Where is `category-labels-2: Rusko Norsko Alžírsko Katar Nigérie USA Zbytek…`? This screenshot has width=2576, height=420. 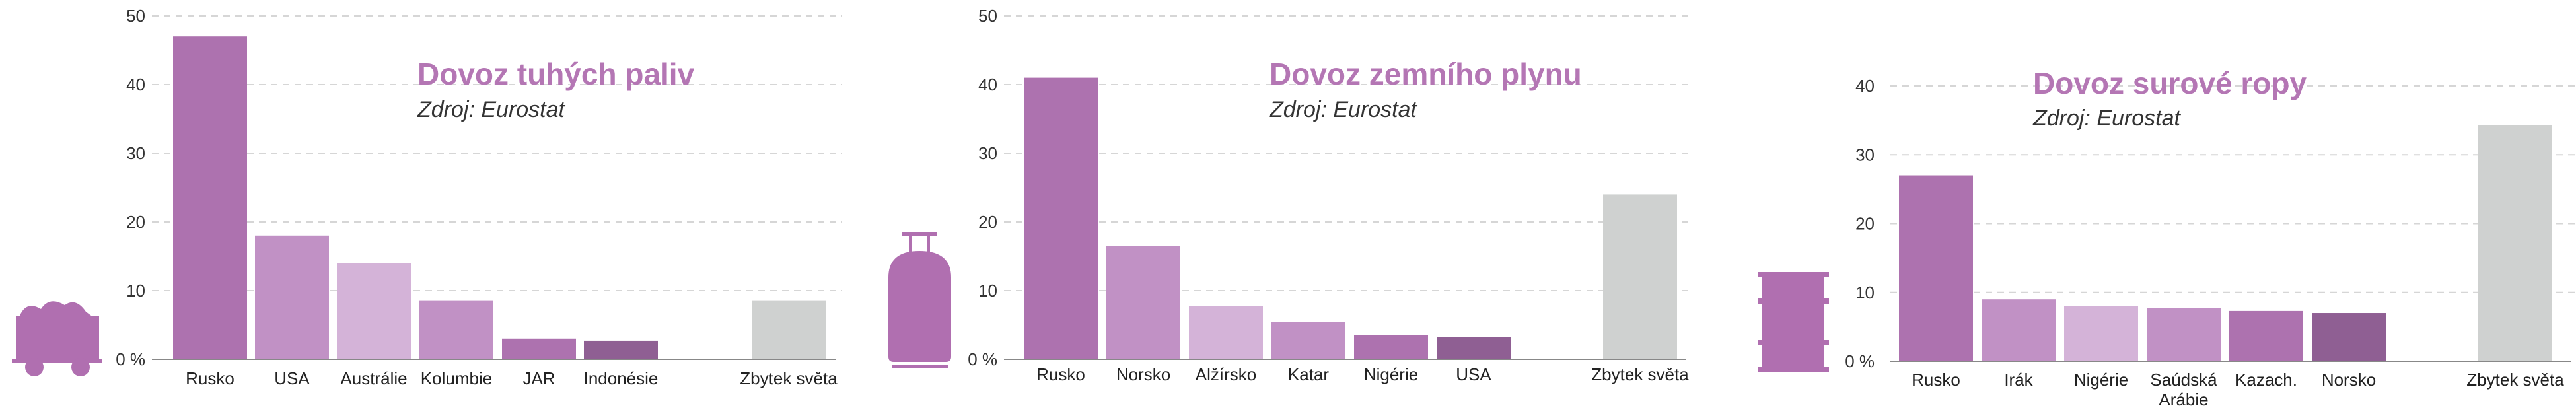 category-labels-2: Rusko Norsko Alžírsko Katar Nigérie USA Zbytek… is located at coordinates (1363, 374).